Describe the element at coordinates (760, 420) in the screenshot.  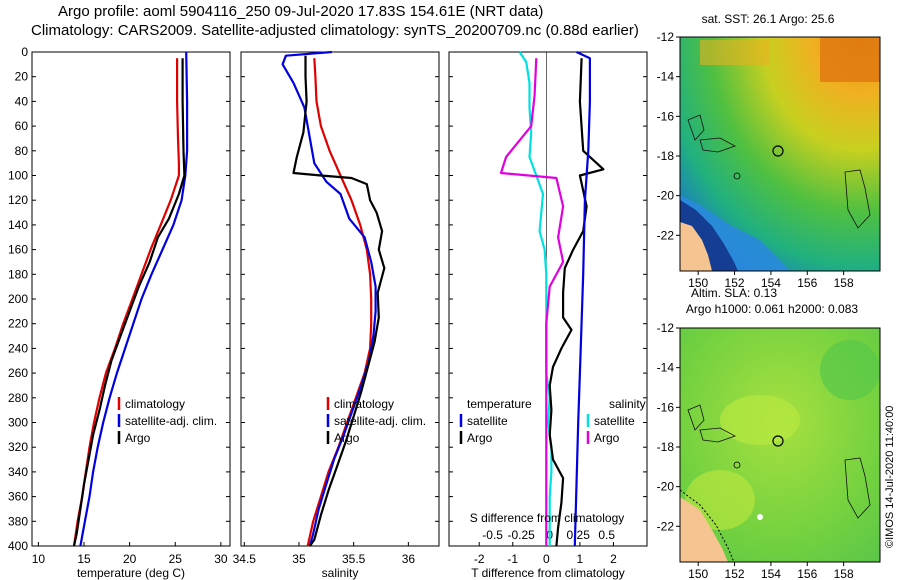
I see `sla-high-patch` at that location.